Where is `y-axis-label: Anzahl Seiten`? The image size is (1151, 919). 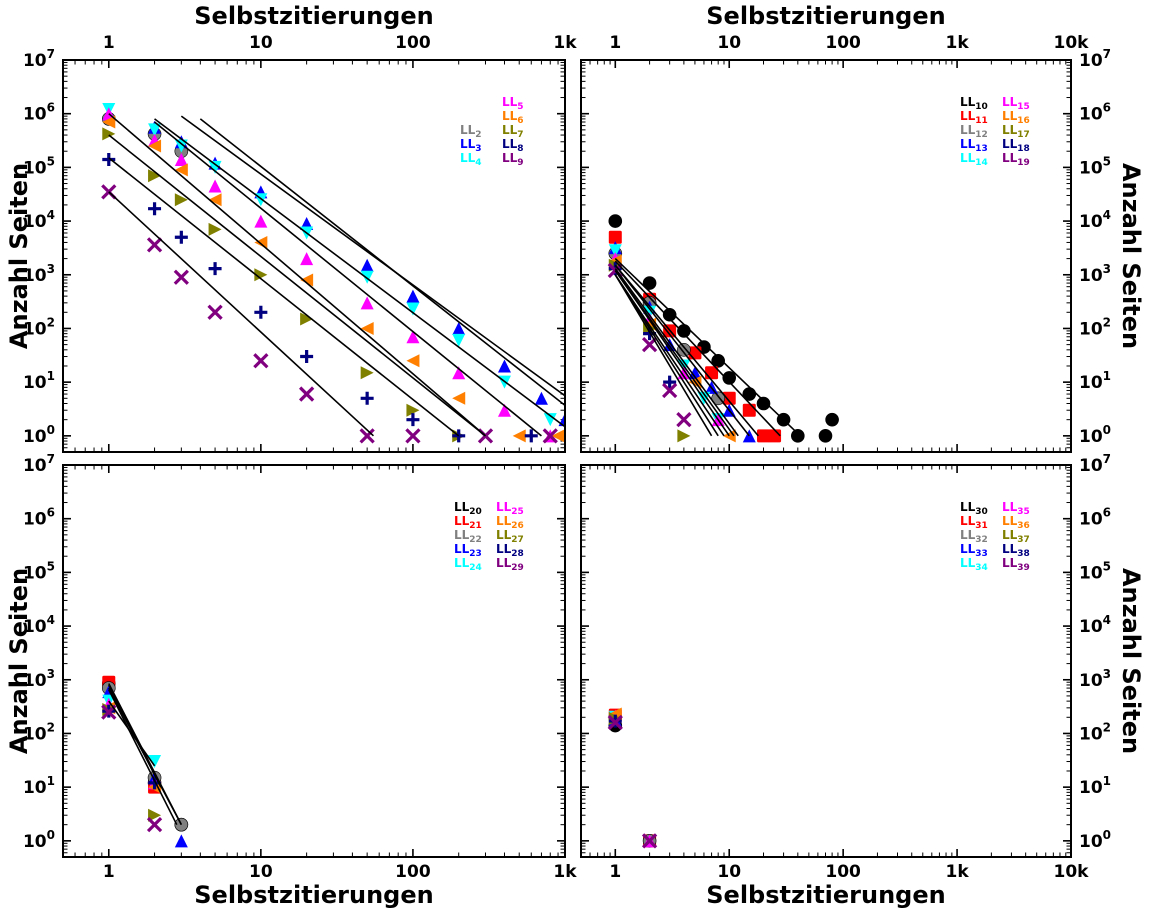
y-axis-label: Anzahl Seiten is located at coordinates (1131, 661).